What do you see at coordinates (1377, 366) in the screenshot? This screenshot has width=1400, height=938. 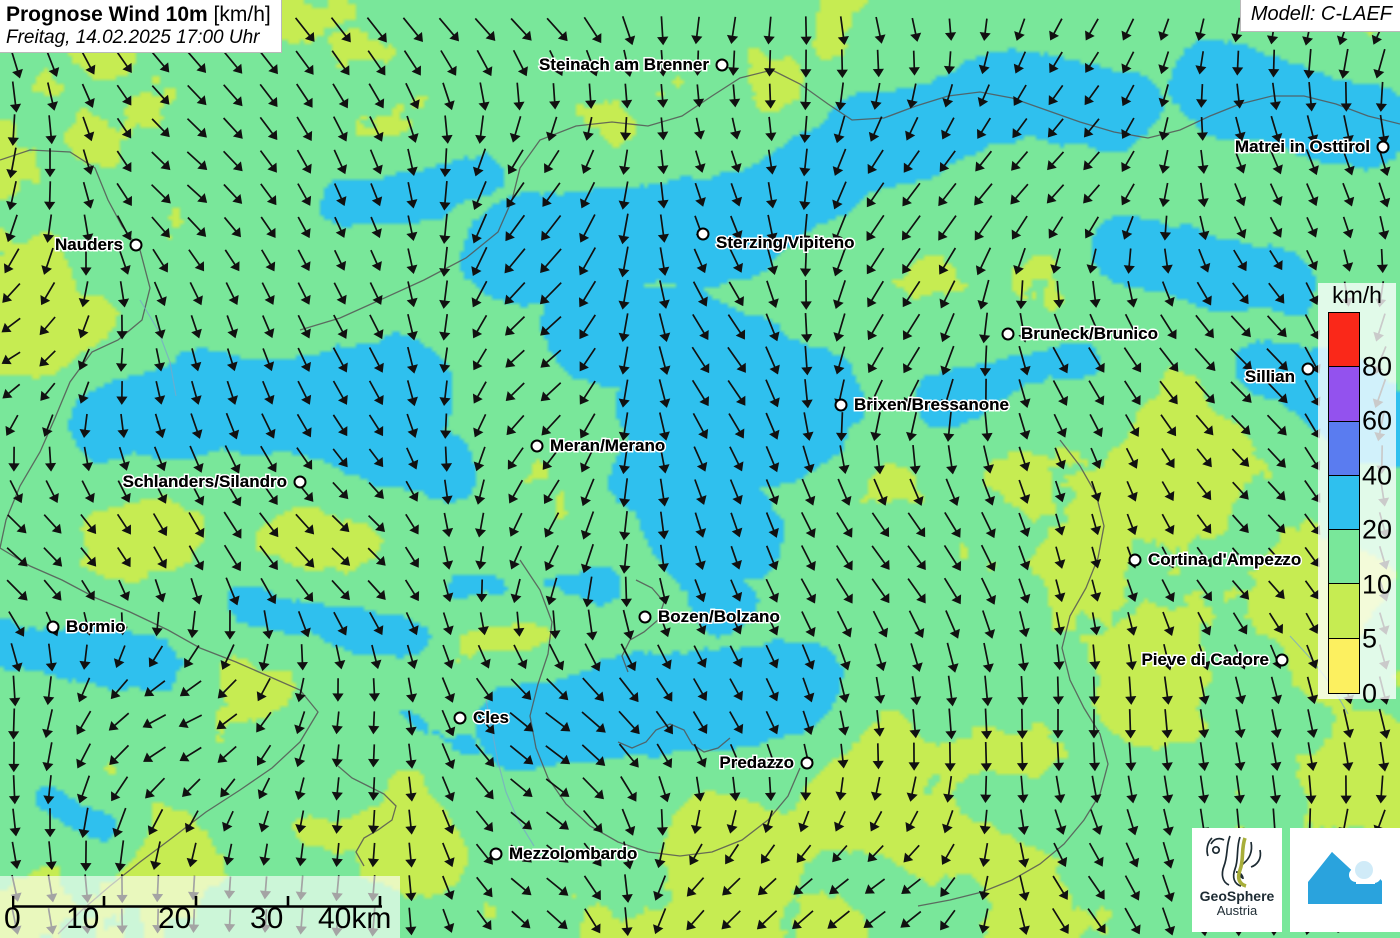 I see `legend-tick-80: 80` at bounding box center [1377, 366].